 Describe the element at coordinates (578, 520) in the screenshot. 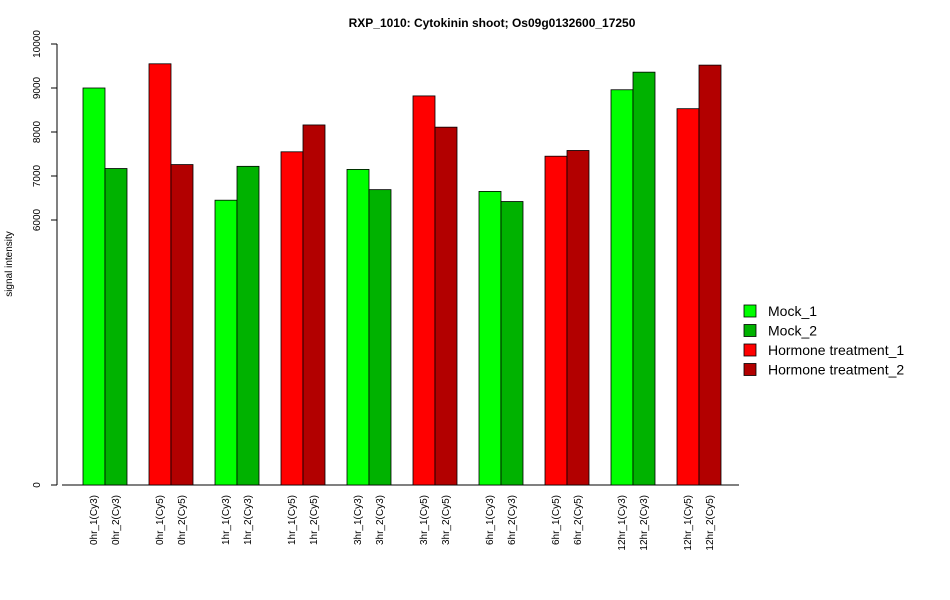

I see `x-tick-label: 6hr_2(Cy5)` at that location.